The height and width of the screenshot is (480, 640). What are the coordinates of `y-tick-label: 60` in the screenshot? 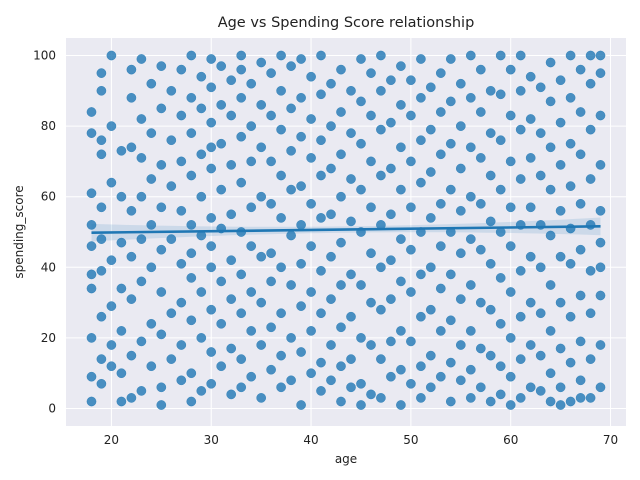 It's located at (48, 197).